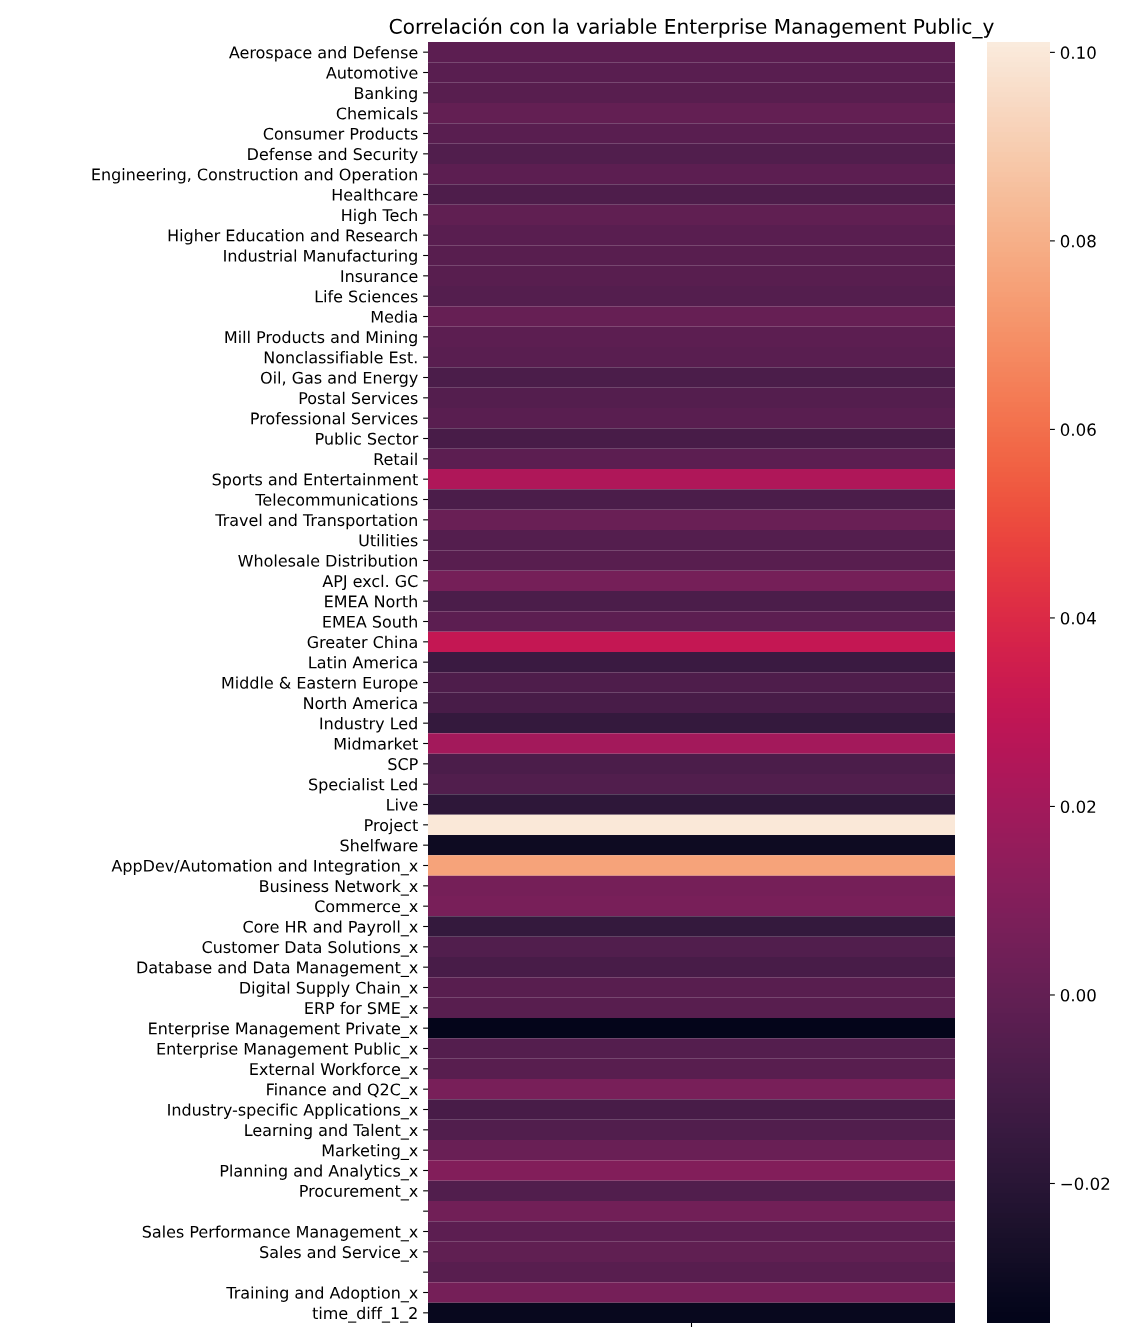 The image size is (1130, 1327). What do you see at coordinates (376, 743) in the screenshot?
I see `y-tick-label: Midmarket` at bounding box center [376, 743].